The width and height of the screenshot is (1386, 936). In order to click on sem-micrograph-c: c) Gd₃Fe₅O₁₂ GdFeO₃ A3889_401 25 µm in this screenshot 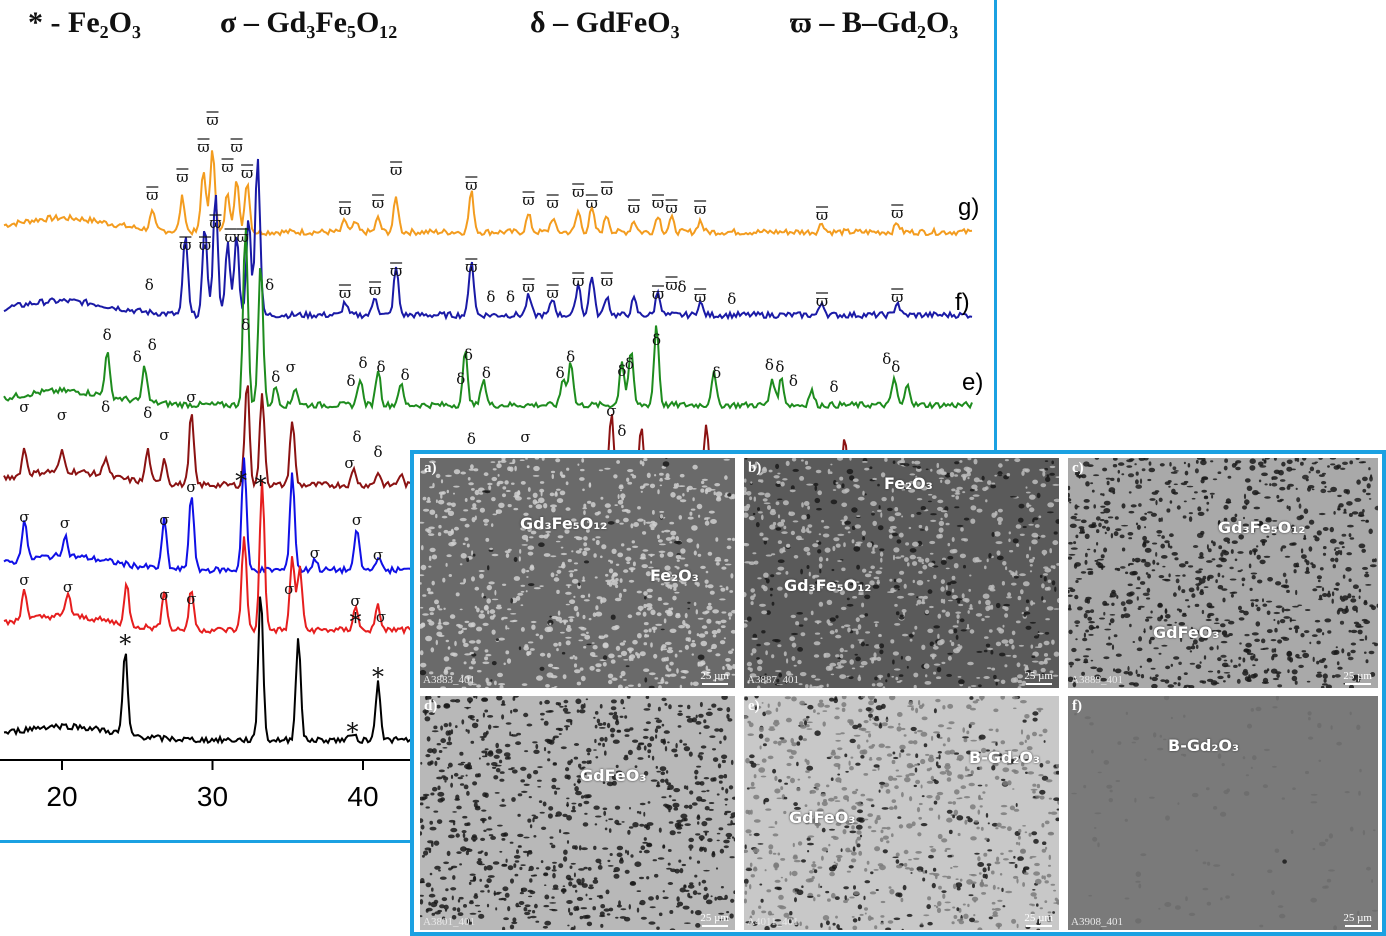, I will do `click(1223, 573)`.